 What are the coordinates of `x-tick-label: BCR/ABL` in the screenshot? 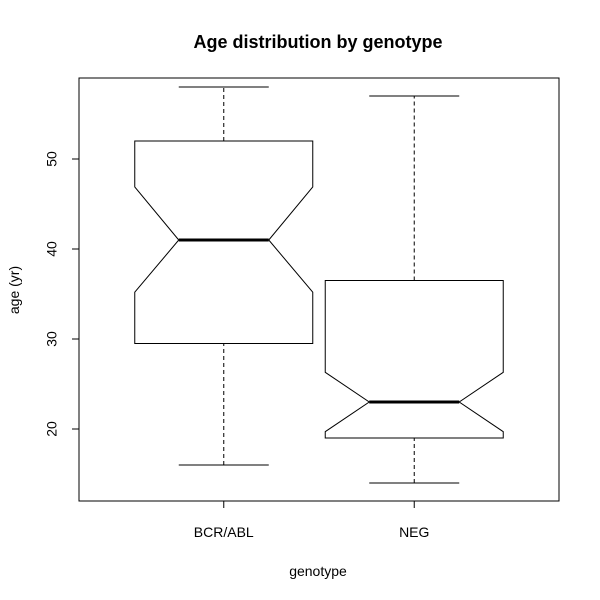 It's located at (224, 532).